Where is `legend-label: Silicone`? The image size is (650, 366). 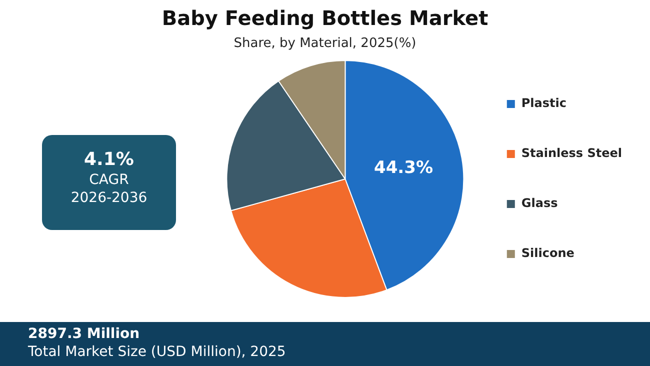 legend-label: Silicone is located at coordinates (547, 253).